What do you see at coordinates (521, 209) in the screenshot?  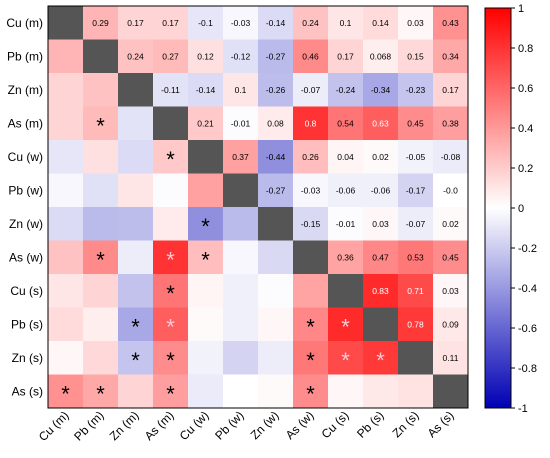 I see `colorbar-tick-label: 0` at bounding box center [521, 209].